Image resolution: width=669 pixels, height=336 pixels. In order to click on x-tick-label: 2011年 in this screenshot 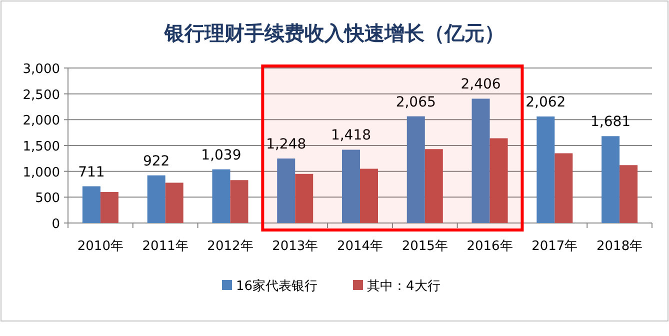, I will do `click(165, 246)`.